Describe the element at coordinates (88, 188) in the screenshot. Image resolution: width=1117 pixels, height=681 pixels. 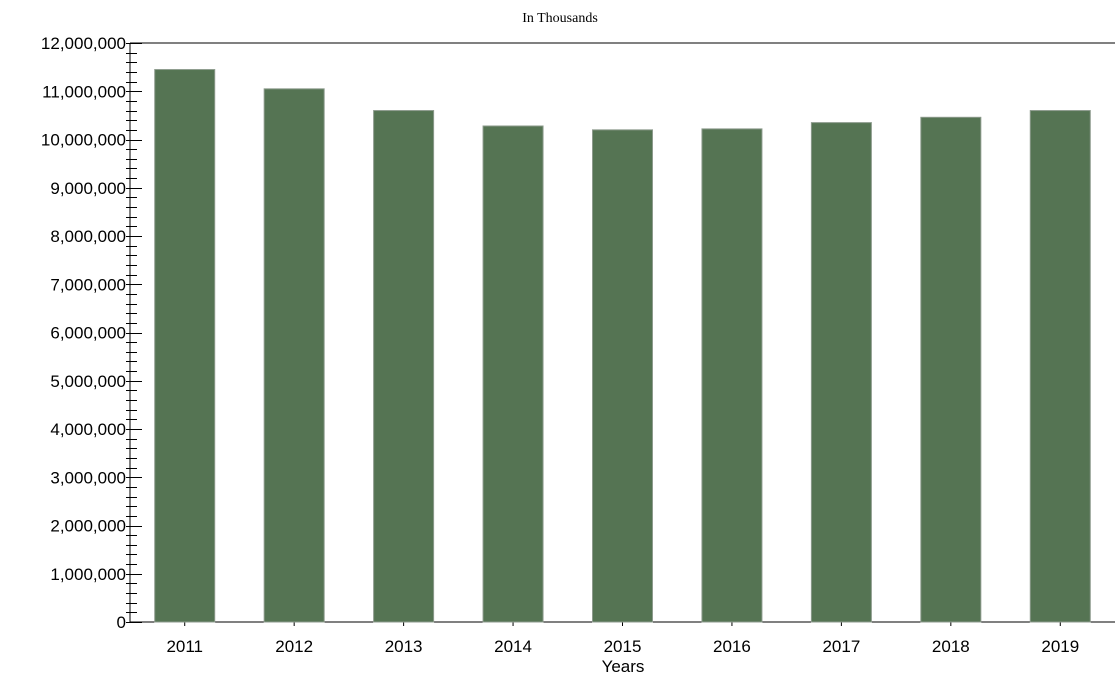
I see `y-tick-label: 9,000,000` at that location.